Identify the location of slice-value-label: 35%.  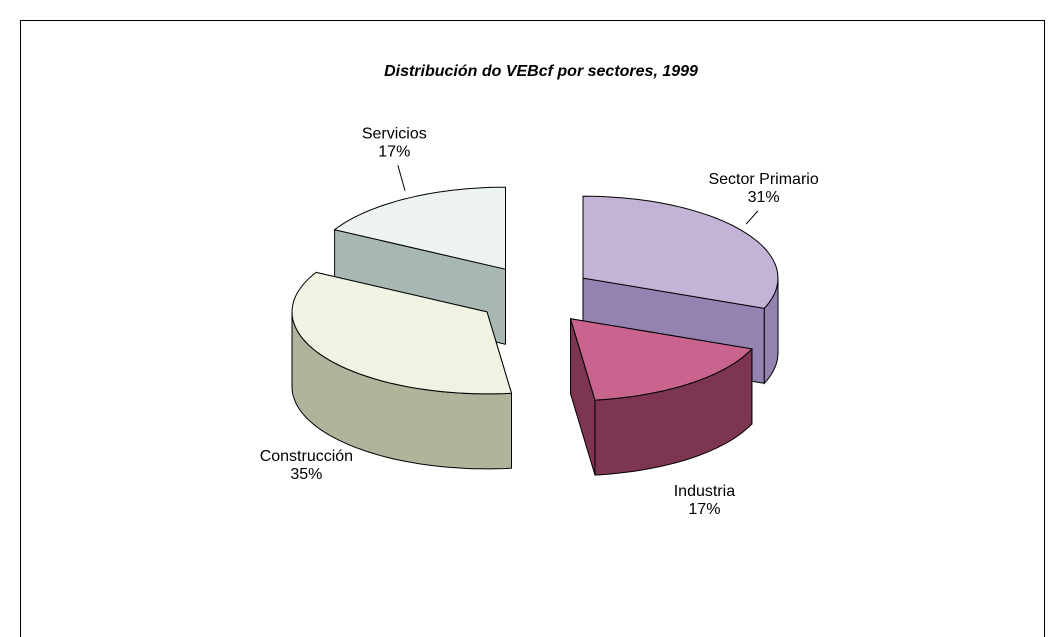
(306, 474).